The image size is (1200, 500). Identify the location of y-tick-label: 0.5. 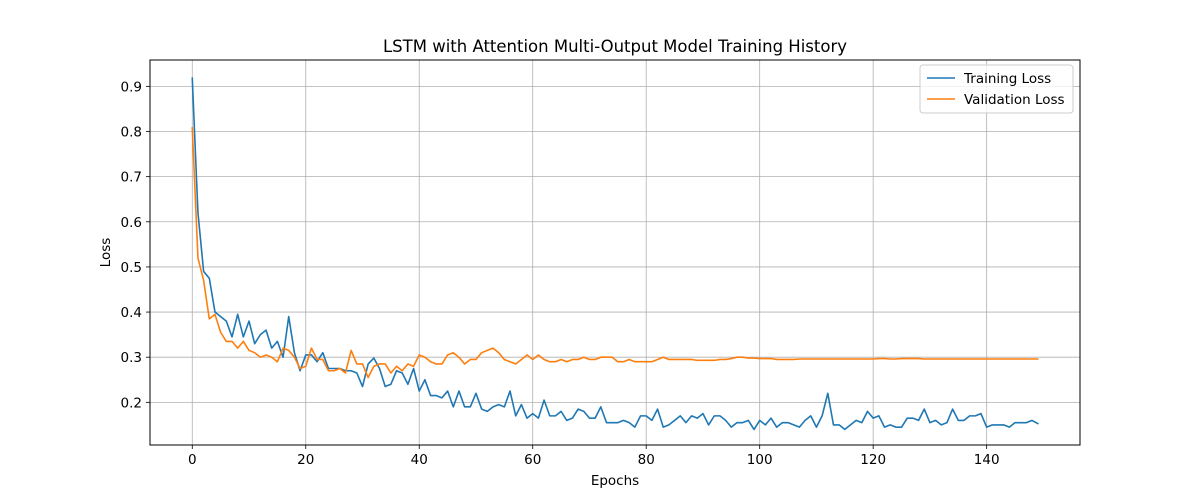
(131, 268).